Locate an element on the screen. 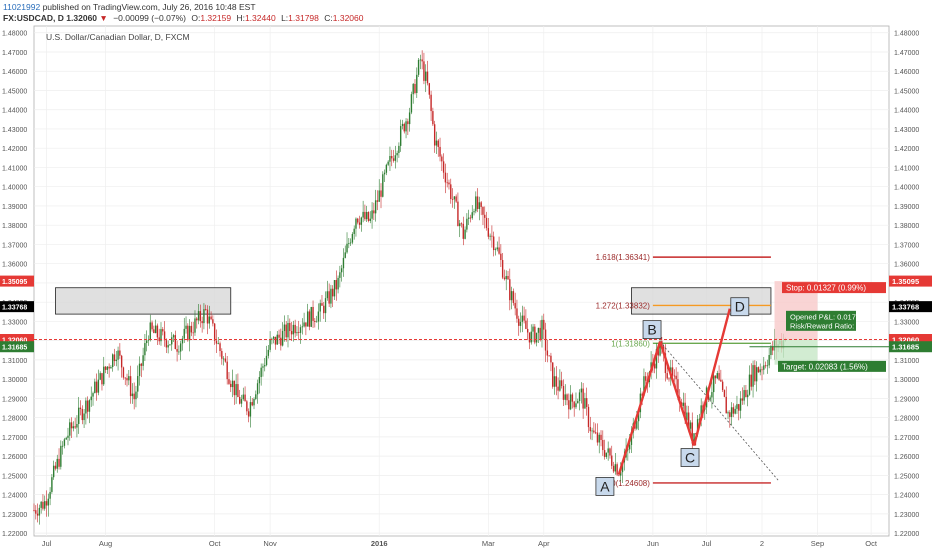 Image resolution: width=932 pixels, height=550 pixels. y-tick-left: 1.24000 is located at coordinates (14, 496).